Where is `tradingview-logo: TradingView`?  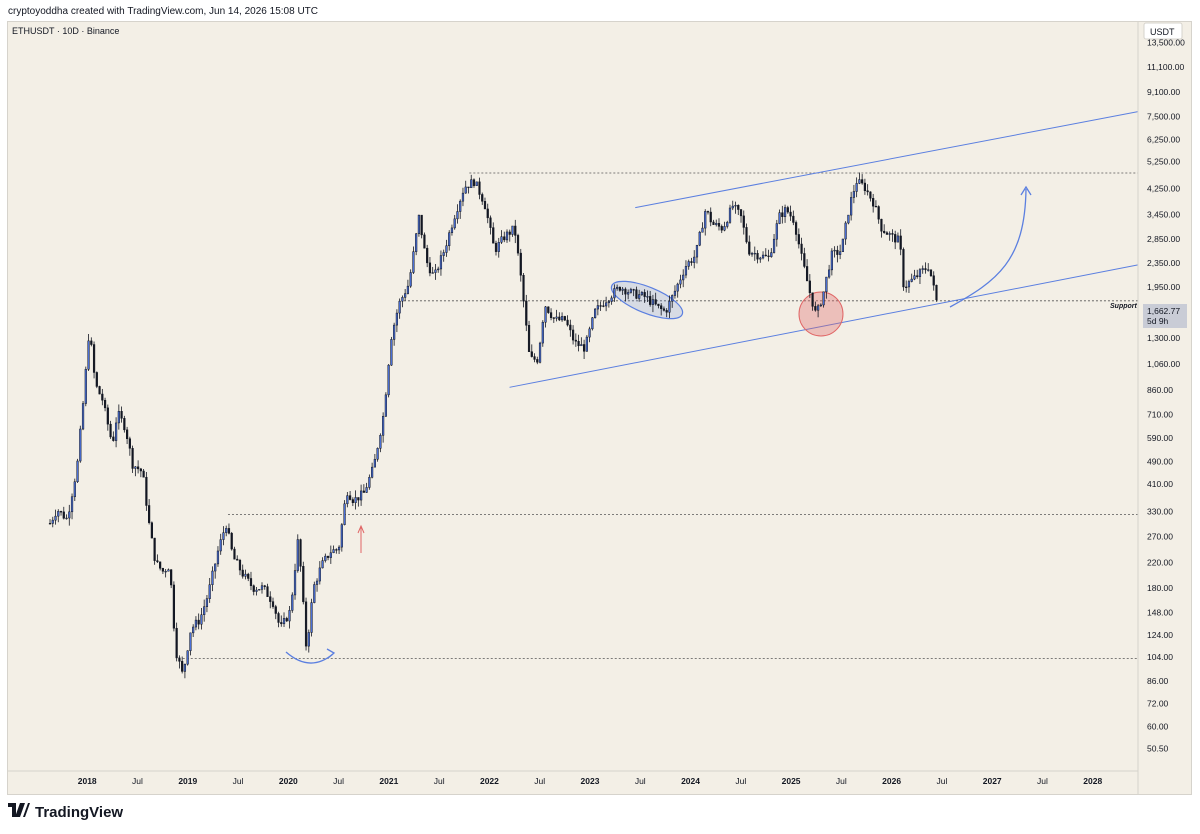 tradingview-logo: TradingView is located at coordinates (66, 810).